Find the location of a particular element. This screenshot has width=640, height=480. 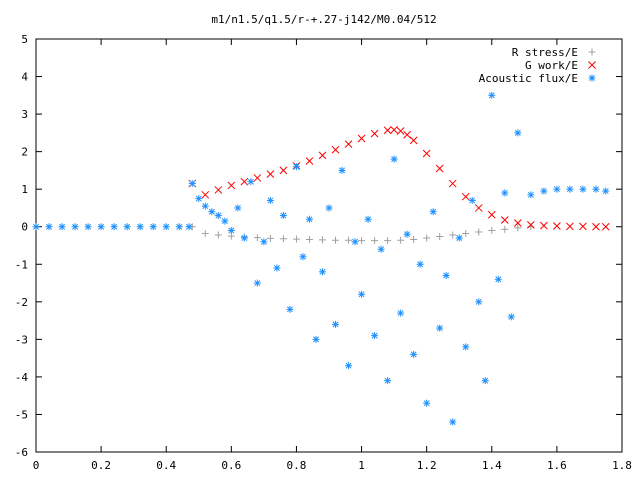

x-tick-label: 0.4 is located at coordinates (166, 465).